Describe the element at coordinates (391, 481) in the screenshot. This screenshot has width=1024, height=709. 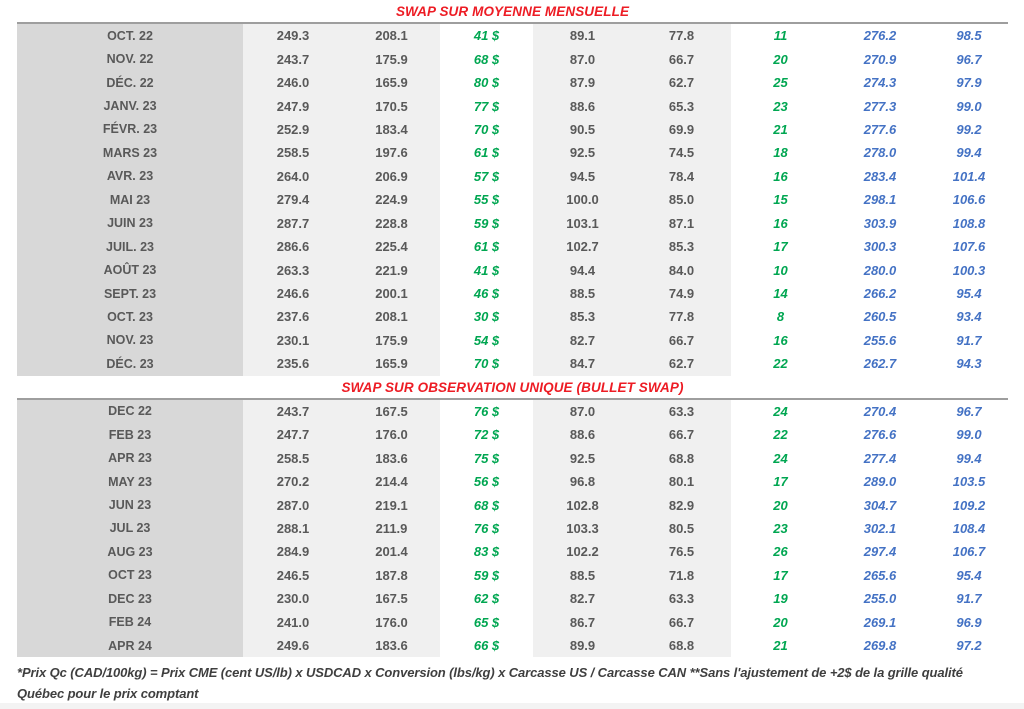
I see `gray-value-cell: 214.4` at that location.